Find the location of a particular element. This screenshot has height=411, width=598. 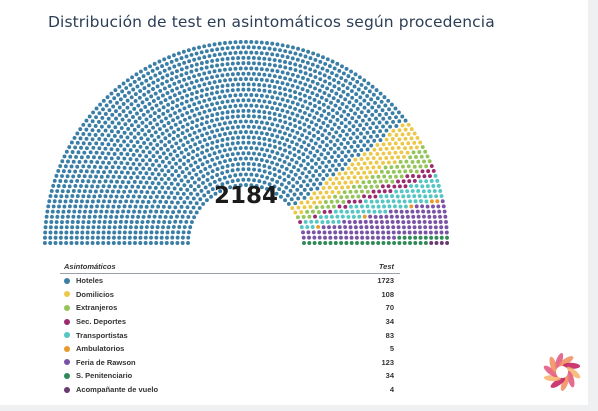

legend-row: Acompañante de vuelo 4 is located at coordinates (230, 390).